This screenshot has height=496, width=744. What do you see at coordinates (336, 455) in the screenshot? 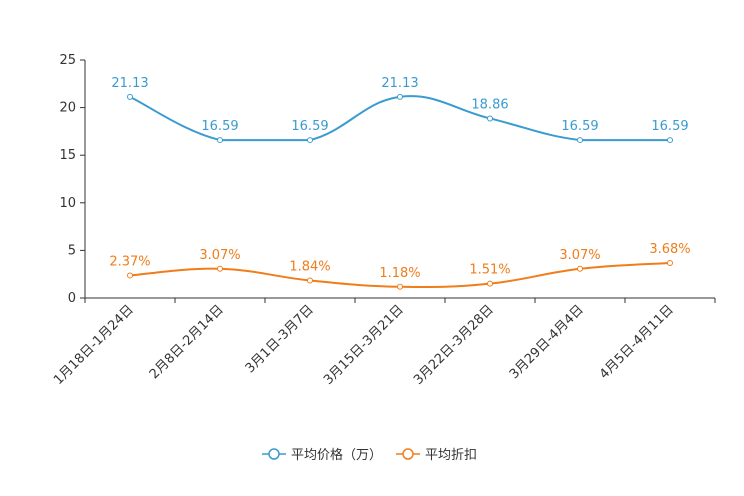
I see `legend-label: 平均价格（万）` at bounding box center [336, 455].